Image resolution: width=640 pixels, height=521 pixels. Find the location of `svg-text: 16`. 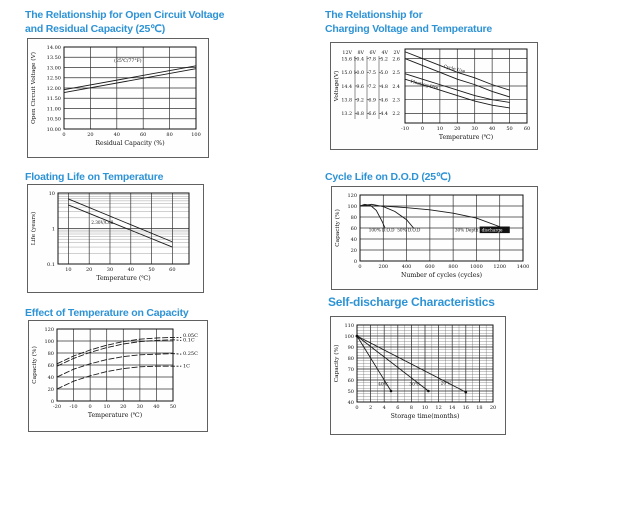

svg-text: 16 is located at coordinates (466, 408).